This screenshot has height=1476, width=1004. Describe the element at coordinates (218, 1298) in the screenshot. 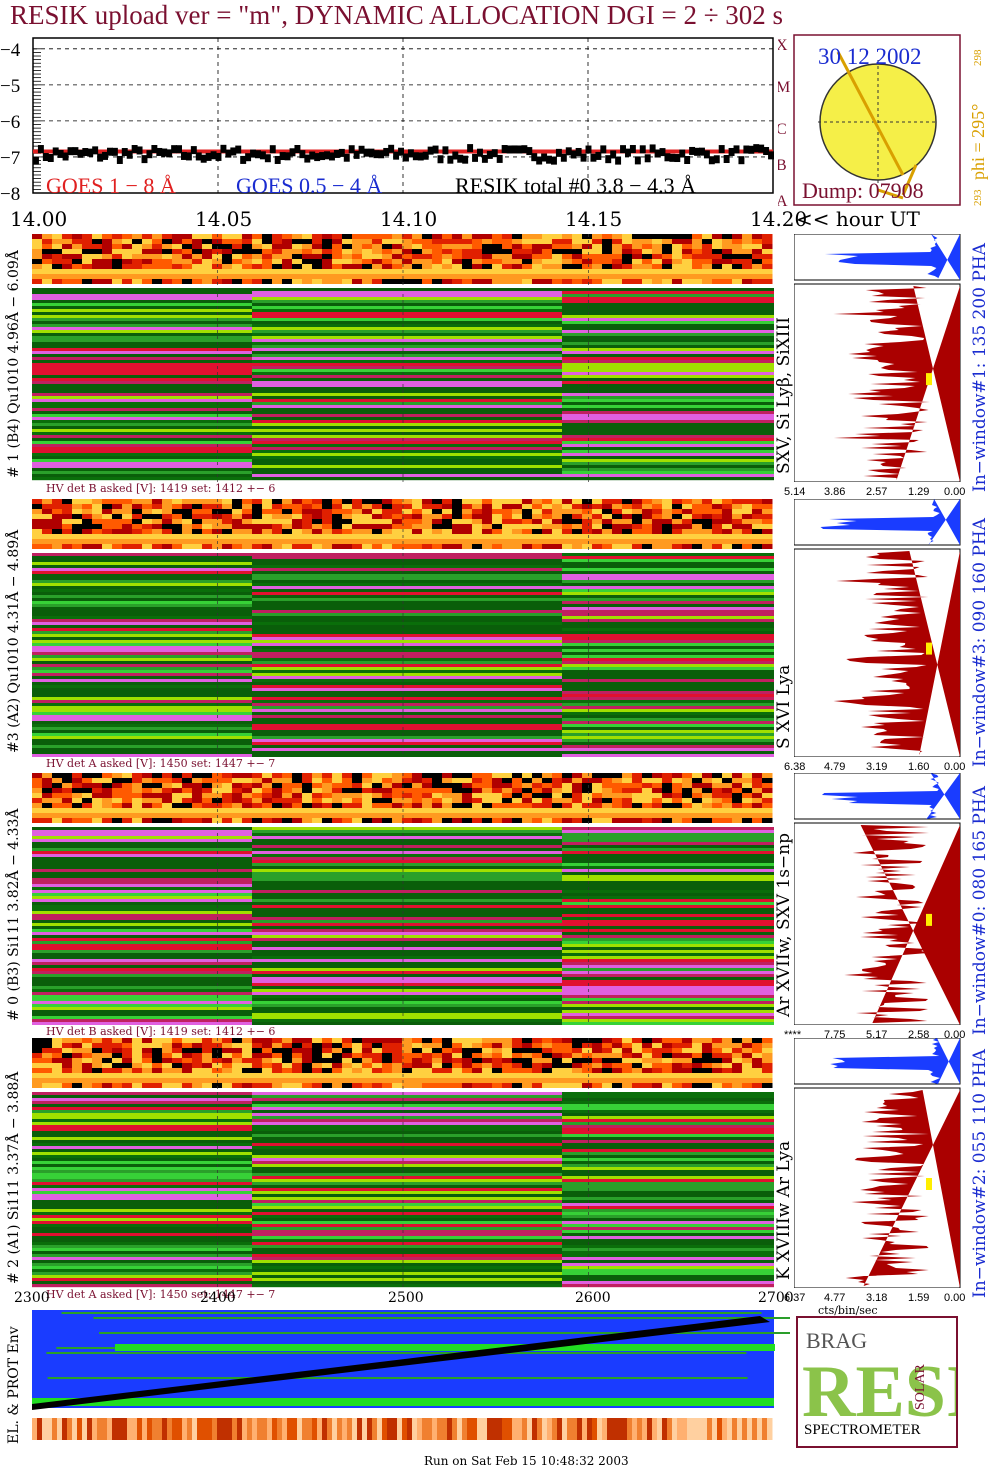

I see `env-tick: 2400` at that location.